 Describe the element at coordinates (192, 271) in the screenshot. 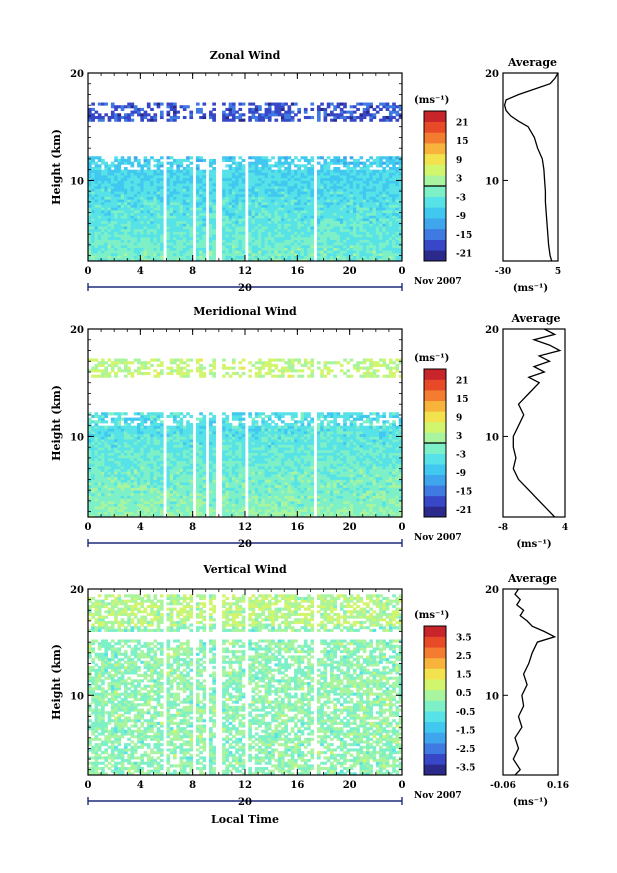

I see `x-tick-label: 8` at that location.